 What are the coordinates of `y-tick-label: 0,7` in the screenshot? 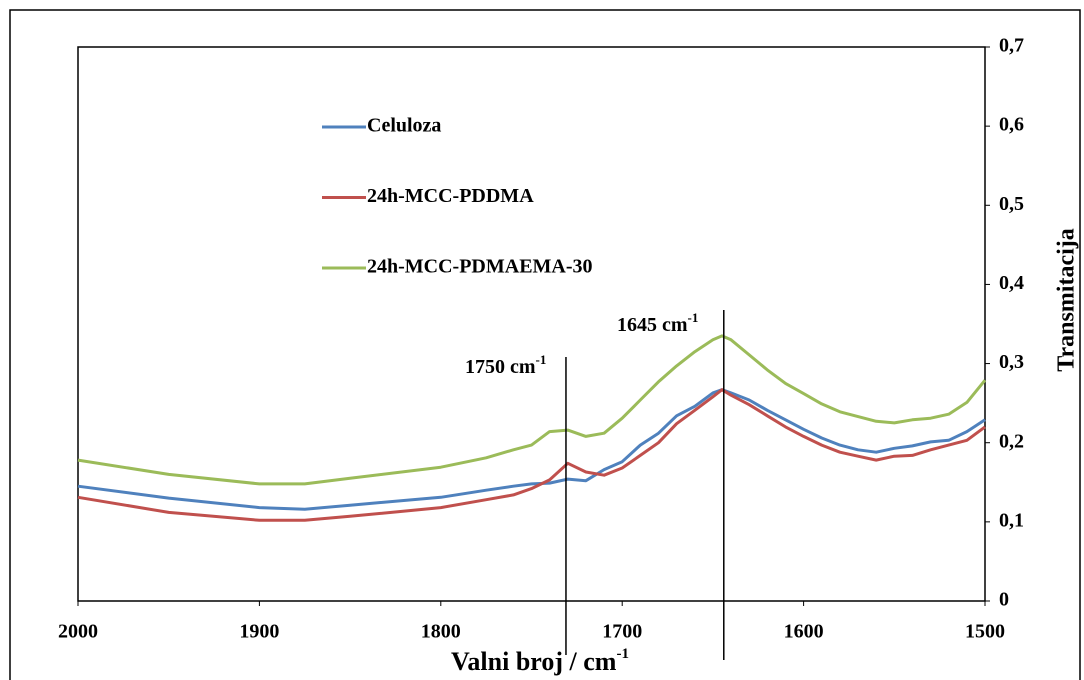 It's located at (1011, 46).